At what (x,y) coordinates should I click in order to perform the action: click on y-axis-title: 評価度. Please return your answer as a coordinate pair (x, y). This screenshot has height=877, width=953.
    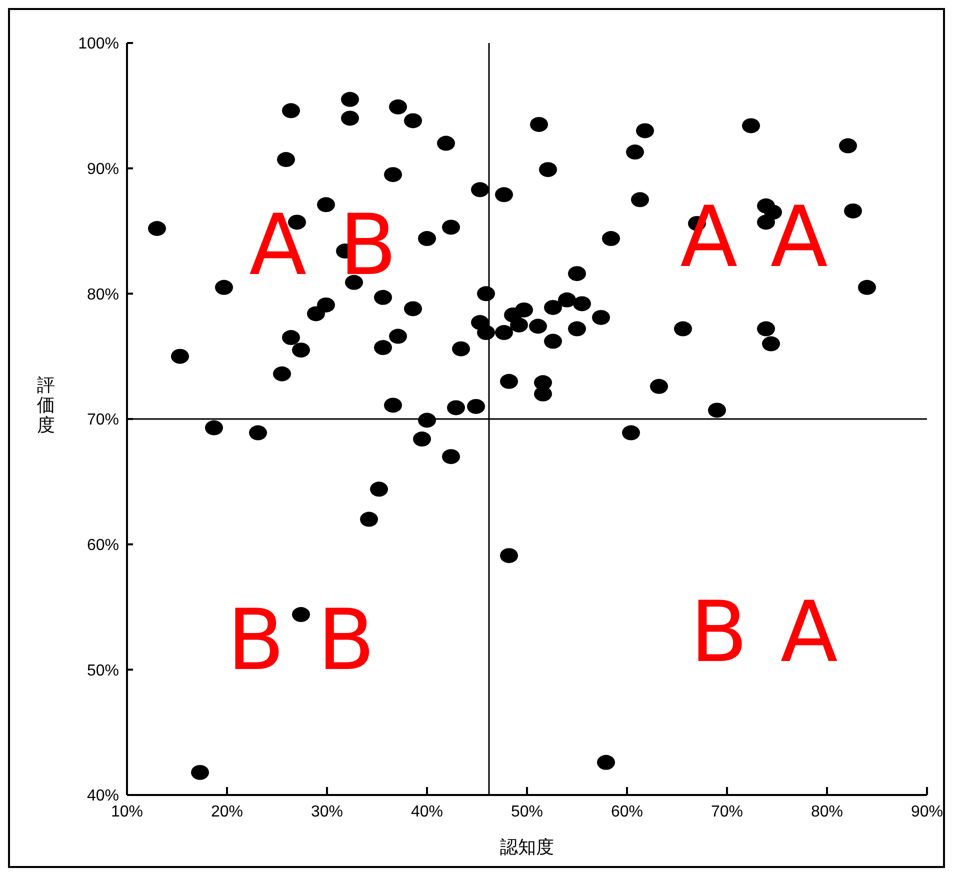
    Looking at the image, I should click on (46, 405).